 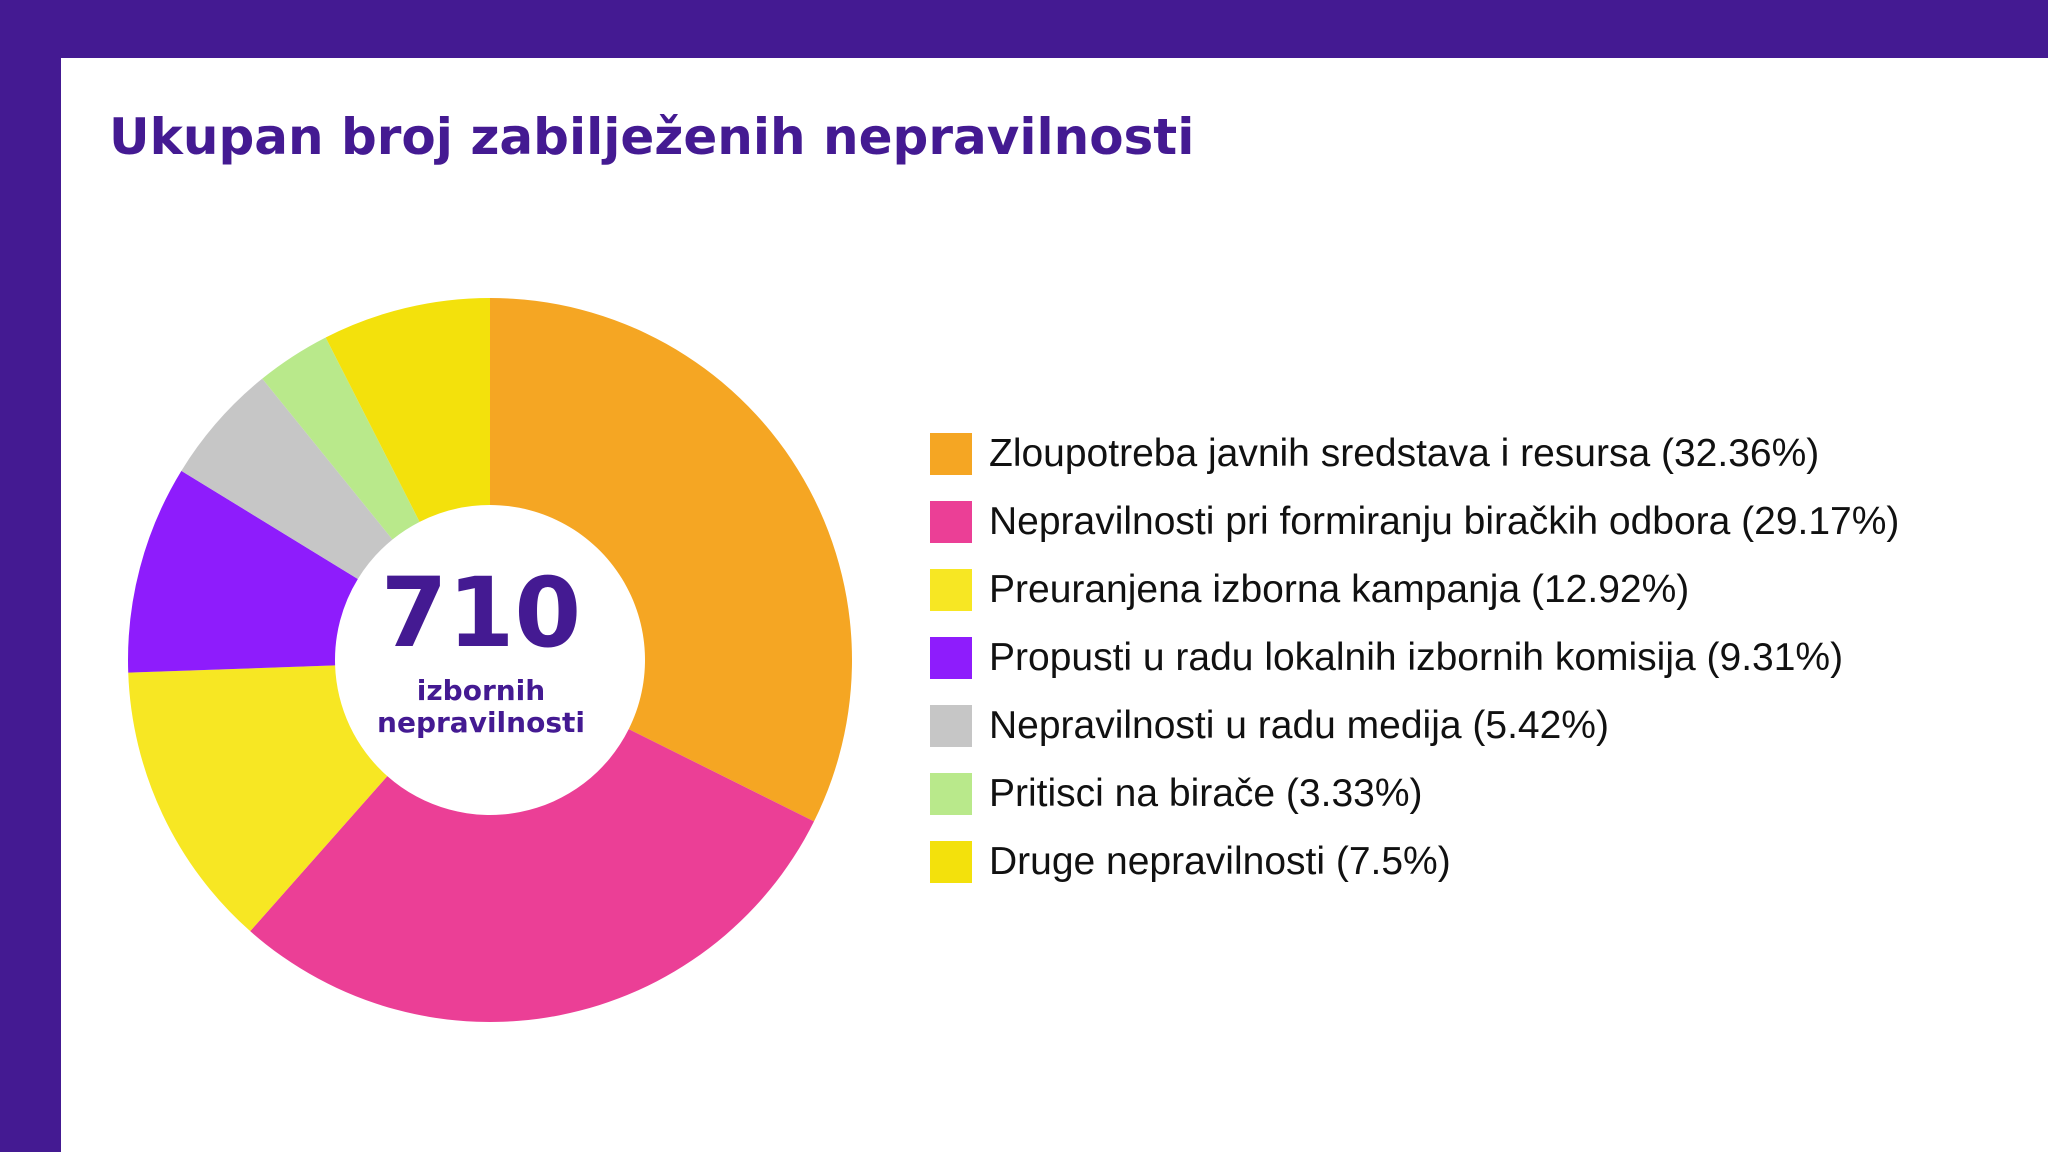 What do you see at coordinates (481, 723) in the screenshot?
I see `total-caption-line2: nepravilnosti` at bounding box center [481, 723].